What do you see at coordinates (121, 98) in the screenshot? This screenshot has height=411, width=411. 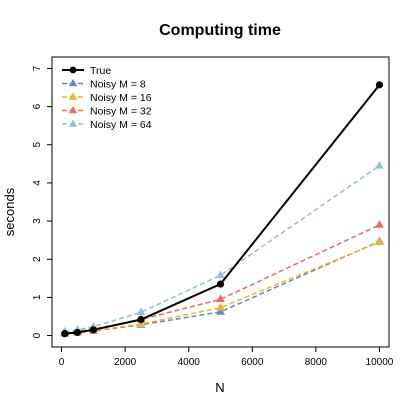 I see `legend-label: Noisy M = 16` at bounding box center [121, 98].